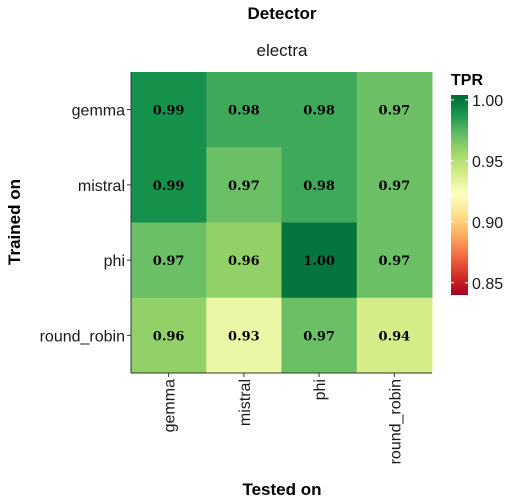 The height and width of the screenshot is (504, 510). What do you see at coordinates (245, 402) in the screenshot?
I see `x-tick-label: mistral` at bounding box center [245, 402].